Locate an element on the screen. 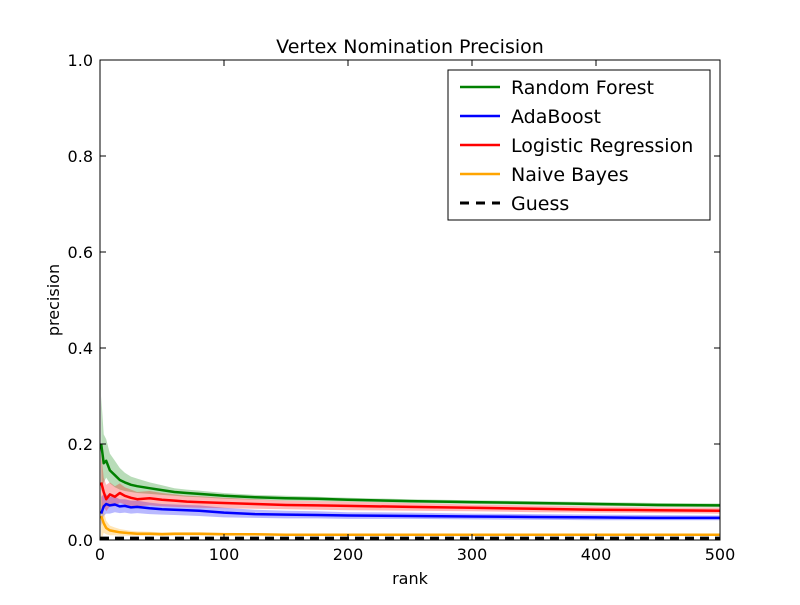  y-tick-label: 0.0 is located at coordinates (80, 540).